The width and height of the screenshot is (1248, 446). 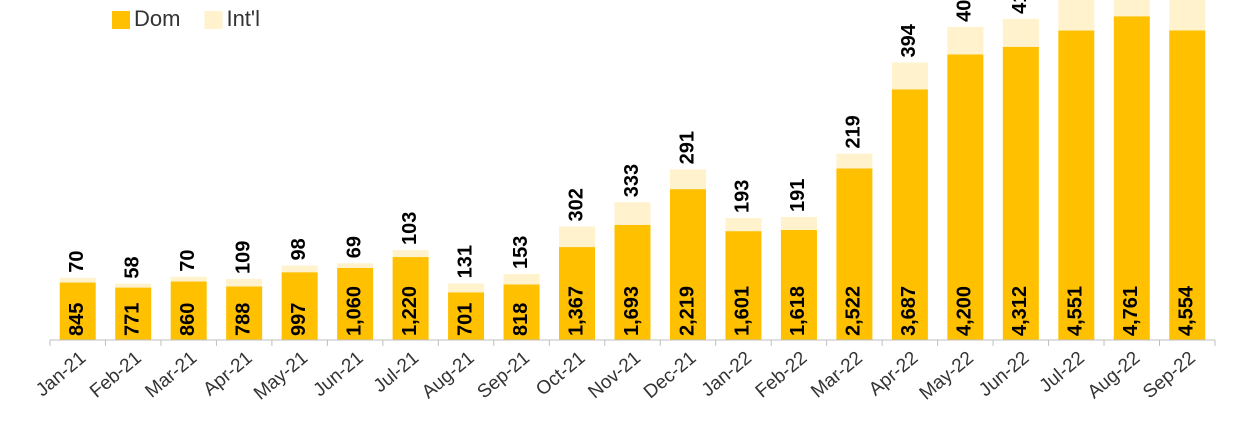 I want to click on data-label: 3,687, so click(x=909, y=311).